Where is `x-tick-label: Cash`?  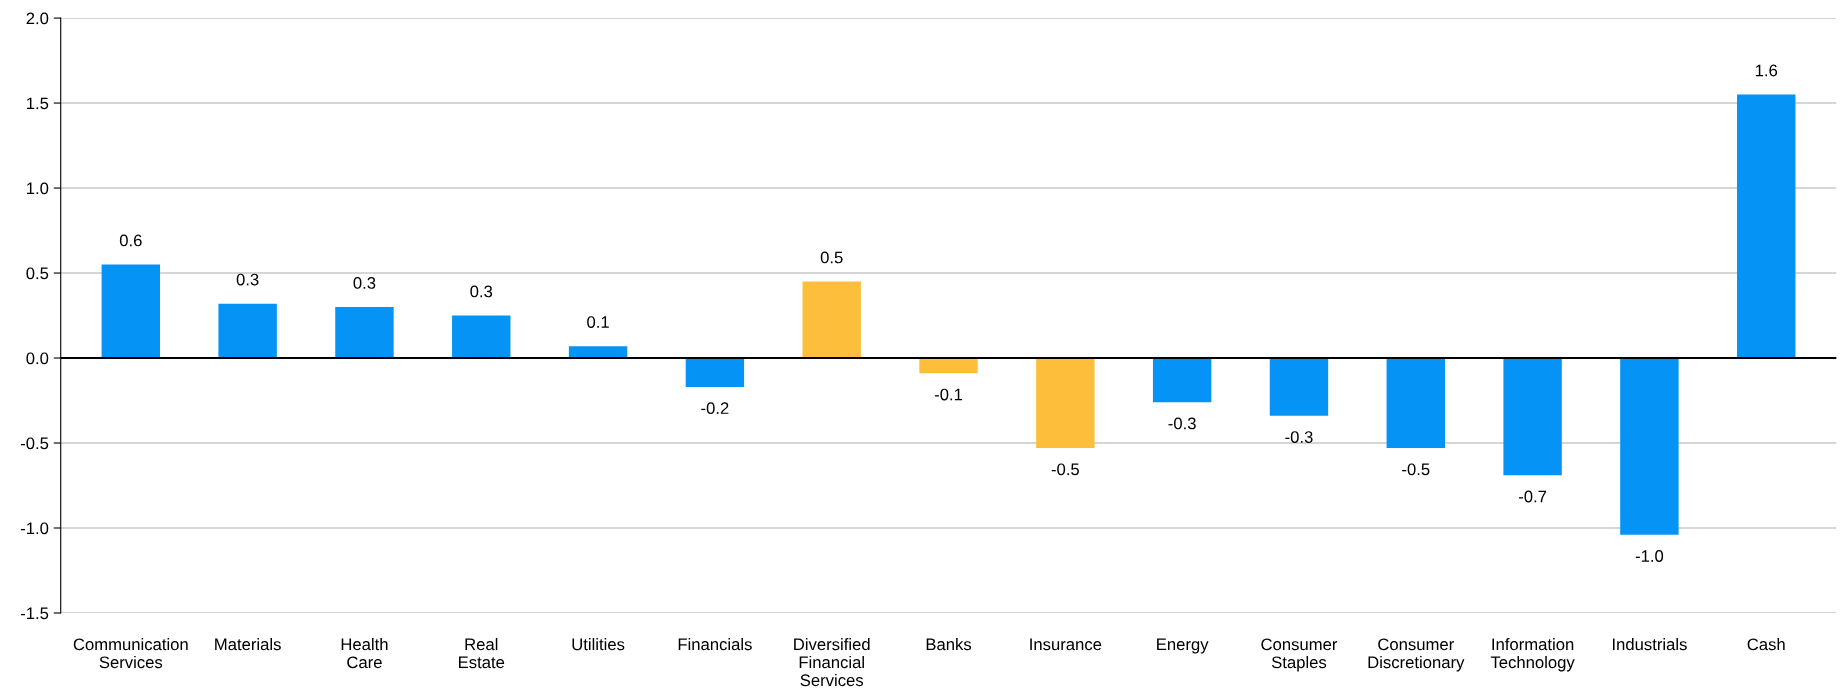
x-tick-label: Cash is located at coordinates (1766, 644).